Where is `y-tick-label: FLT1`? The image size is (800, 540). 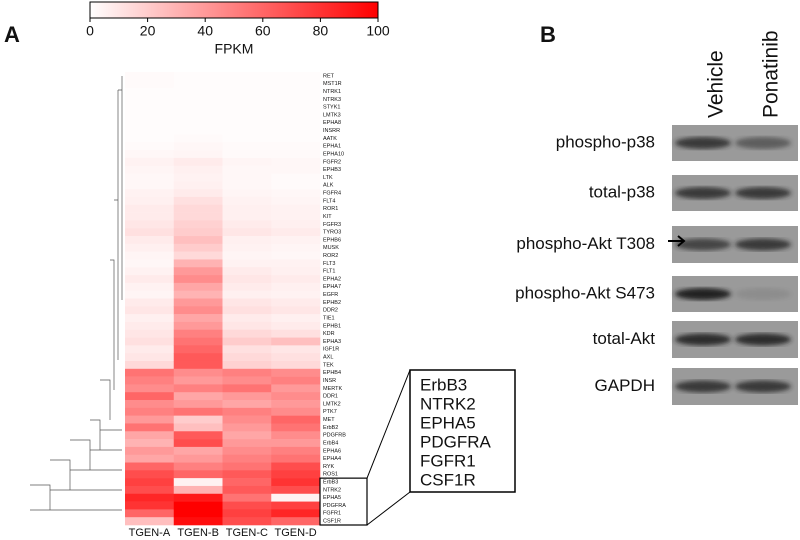 y-tick-label: FLT1 is located at coordinates (329, 272).